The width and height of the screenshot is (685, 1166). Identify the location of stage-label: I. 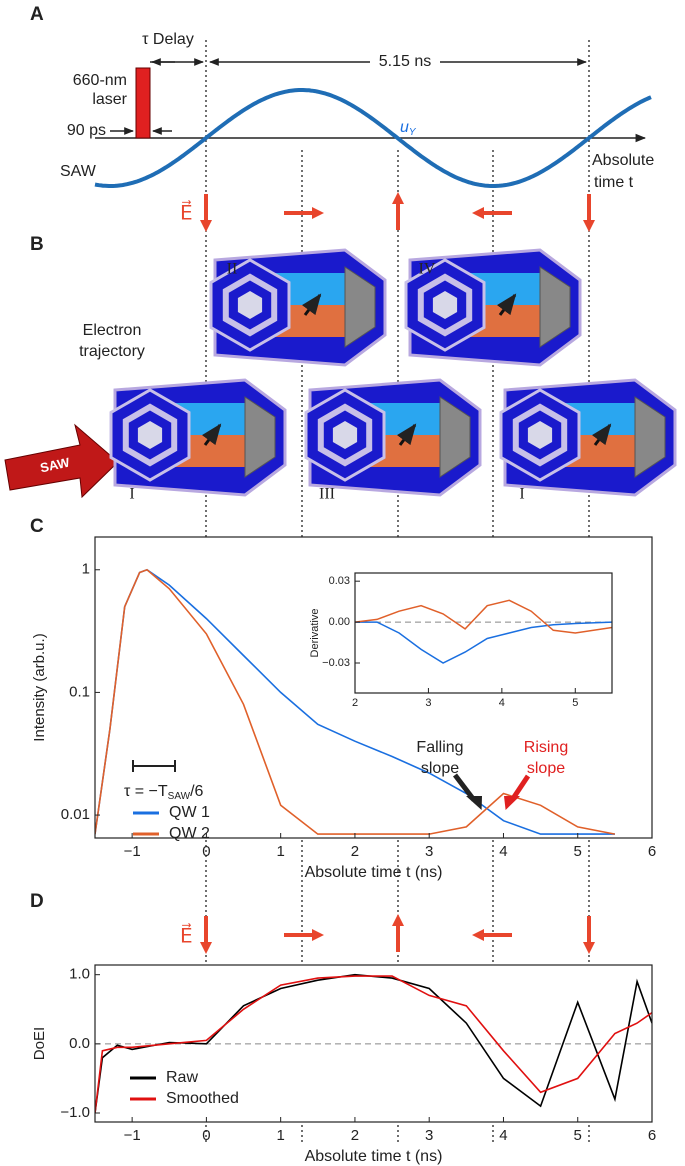
(131, 494).